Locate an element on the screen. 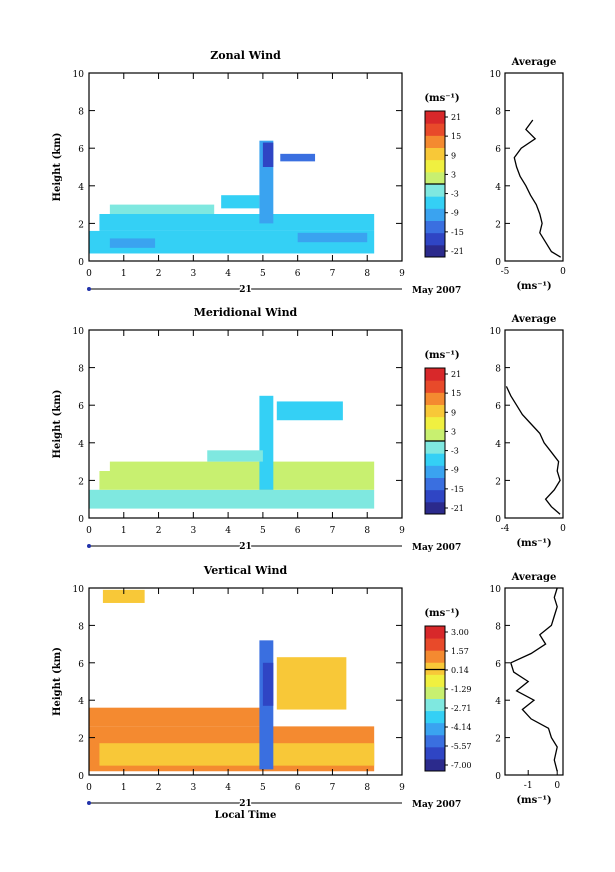  colorbar-tick-label: -21 is located at coordinates (457, 508).